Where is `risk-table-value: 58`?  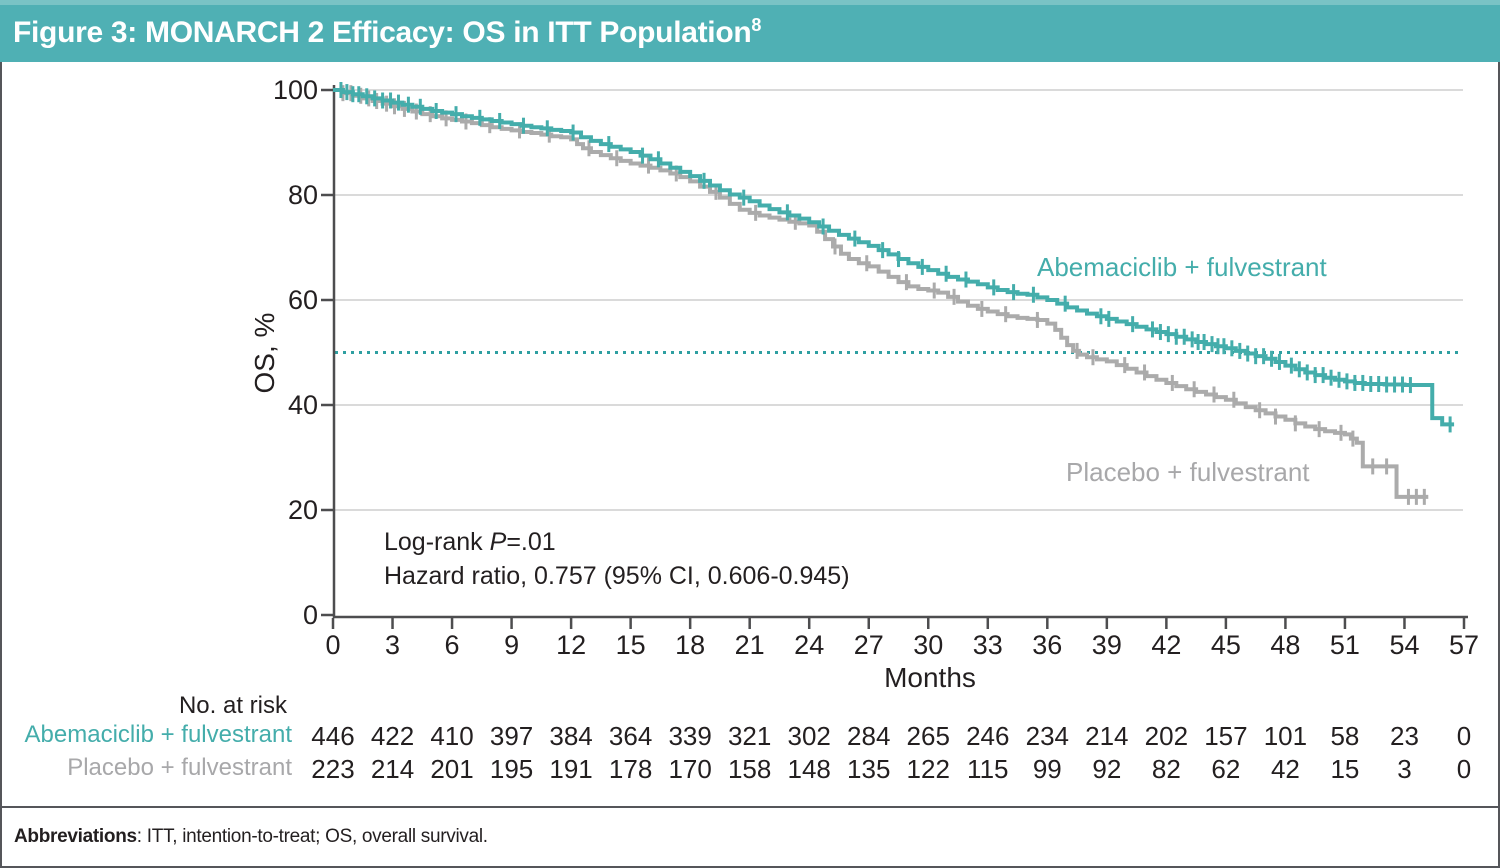 risk-table-value: 58 is located at coordinates (1345, 736).